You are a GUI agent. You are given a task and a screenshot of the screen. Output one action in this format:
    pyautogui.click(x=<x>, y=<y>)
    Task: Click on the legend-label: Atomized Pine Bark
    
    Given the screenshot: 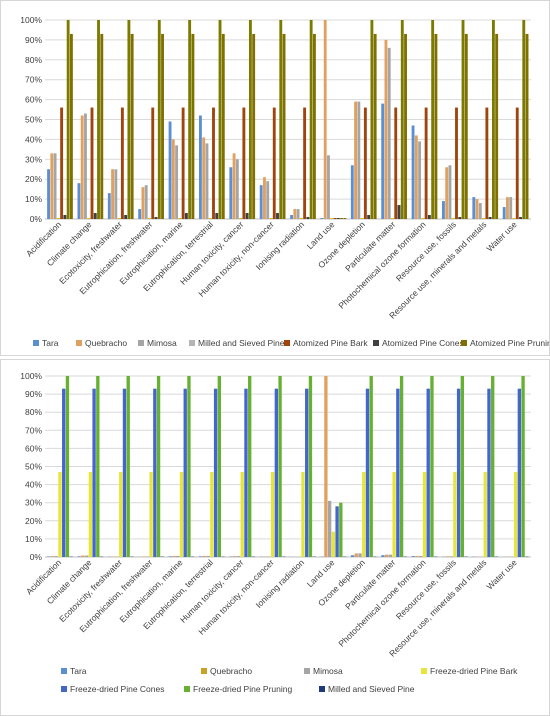 What is the action you would take?
    pyautogui.click(x=330, y=343)
    